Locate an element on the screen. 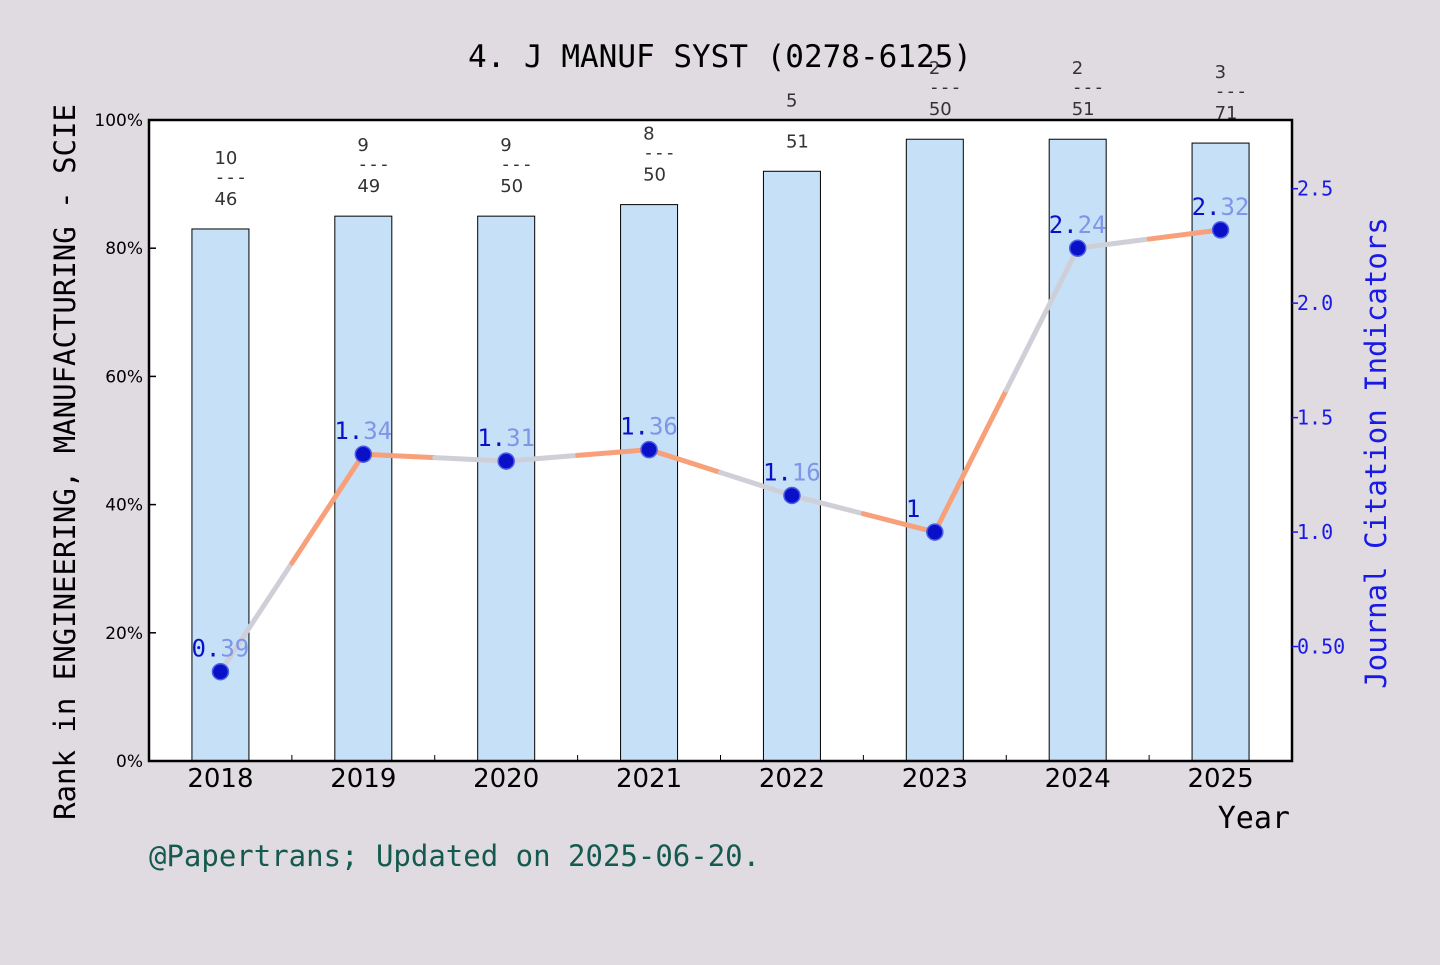 Image resolution: width=1440 pixels, height=965 pixels. rank-label-2020: 9---50 is located at coordinates (516, 166).